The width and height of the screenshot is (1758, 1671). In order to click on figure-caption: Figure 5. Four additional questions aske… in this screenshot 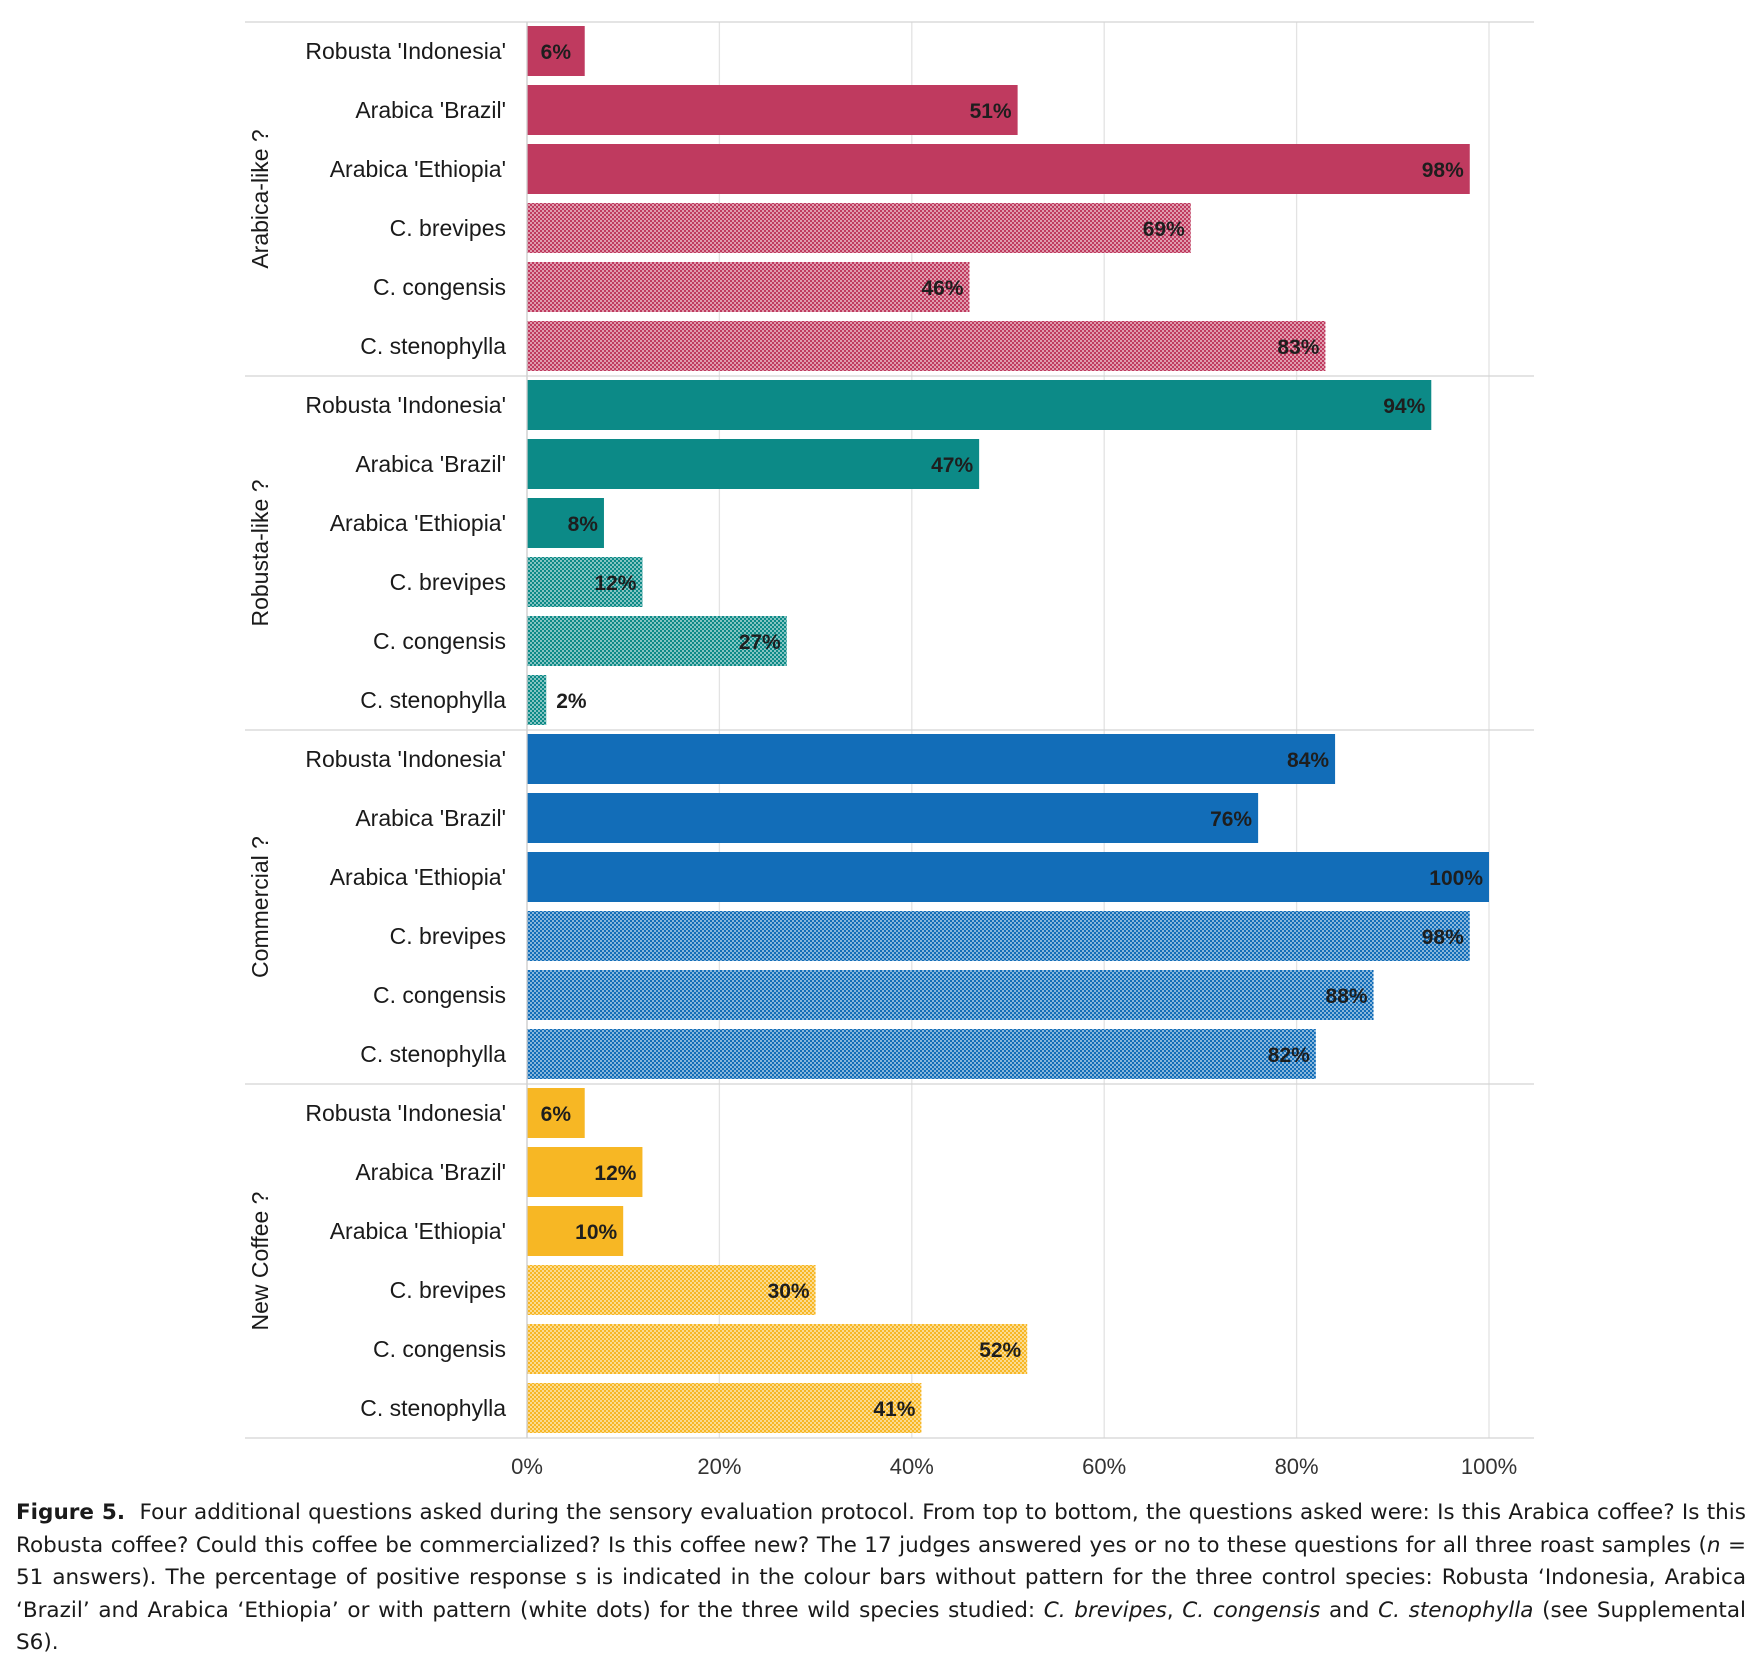, I will do `click(881, 1578)`.